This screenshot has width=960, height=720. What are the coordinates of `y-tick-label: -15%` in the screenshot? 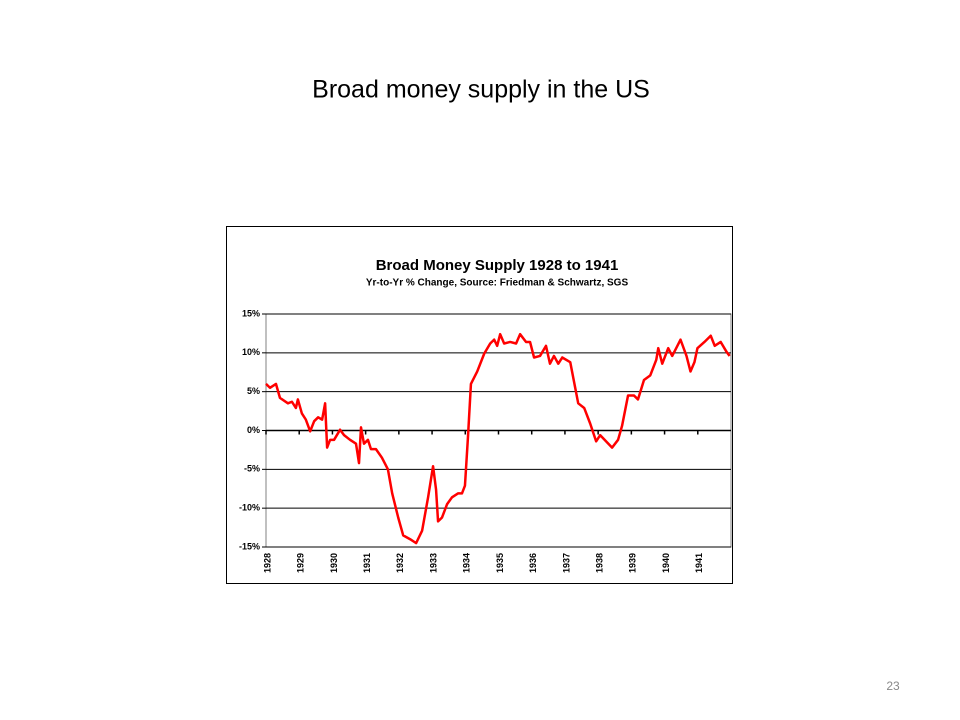 It's located at (249, 546).